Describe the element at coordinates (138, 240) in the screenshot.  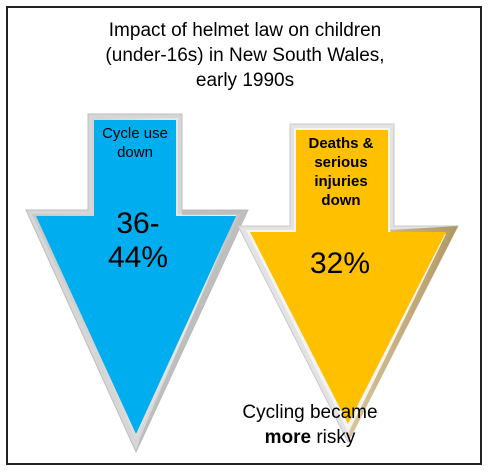
I see `cycle-use-value: 36- 44%` at that location.